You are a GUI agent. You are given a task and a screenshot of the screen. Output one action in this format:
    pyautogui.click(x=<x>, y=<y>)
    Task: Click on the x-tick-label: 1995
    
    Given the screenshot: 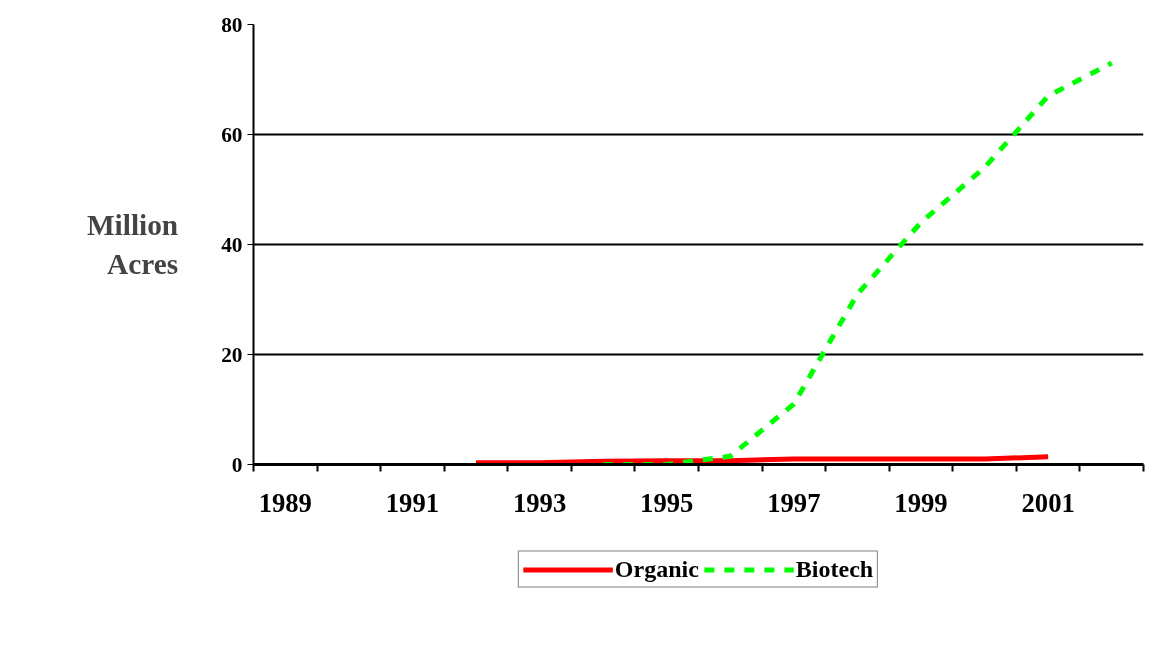 What is the action you would take?
    pyautogui.click(x=667, y=502)
    